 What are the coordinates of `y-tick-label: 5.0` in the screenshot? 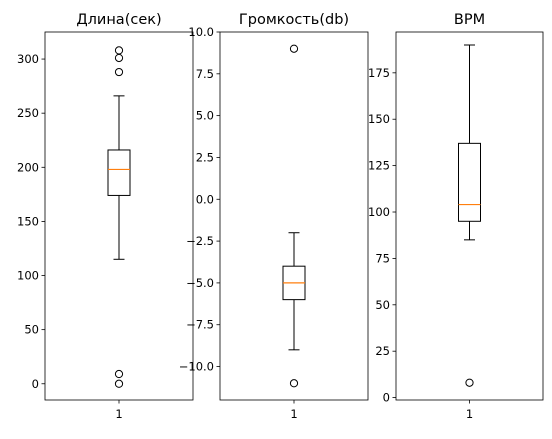 It's located at (205, 116).